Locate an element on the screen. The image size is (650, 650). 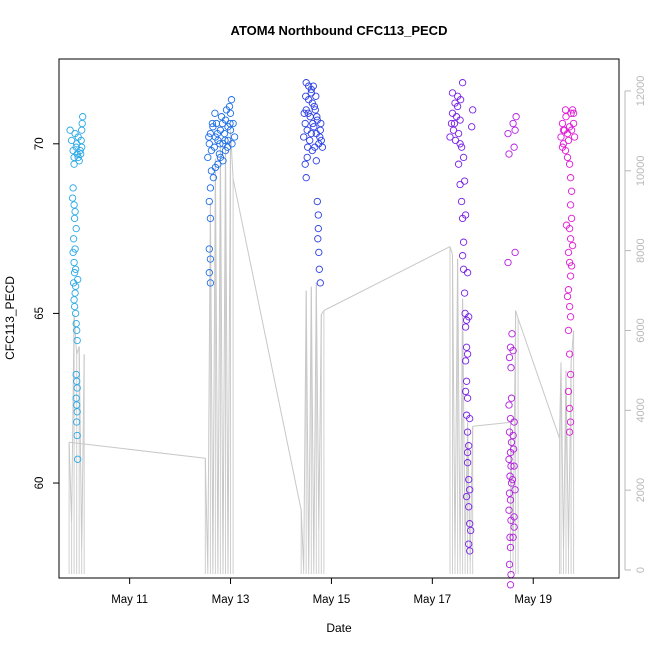
y-tick-label: 70 is located at coordinates (40, 143).